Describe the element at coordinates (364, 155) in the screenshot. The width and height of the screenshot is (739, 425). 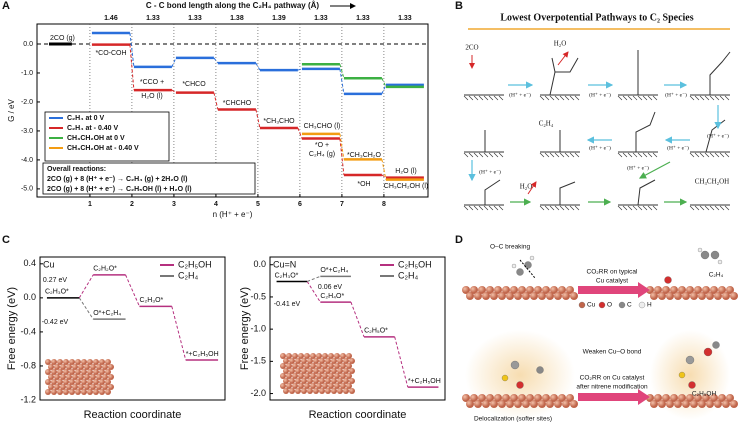
I see `annotation: *CH₃CH₂O` at that location.